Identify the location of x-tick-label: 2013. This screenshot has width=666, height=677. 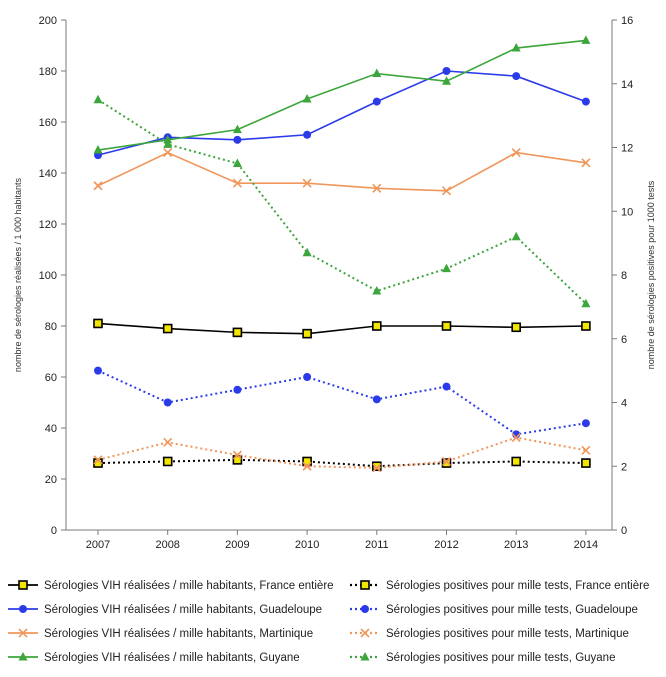
(516, 545).